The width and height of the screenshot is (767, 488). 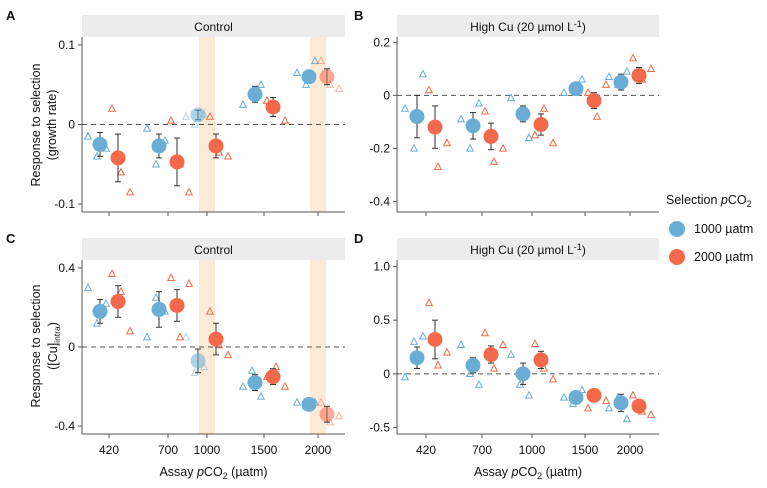 I want to click on x-axis-title-right: Assay pCO2 (µatm), so click(x=528, y=473).